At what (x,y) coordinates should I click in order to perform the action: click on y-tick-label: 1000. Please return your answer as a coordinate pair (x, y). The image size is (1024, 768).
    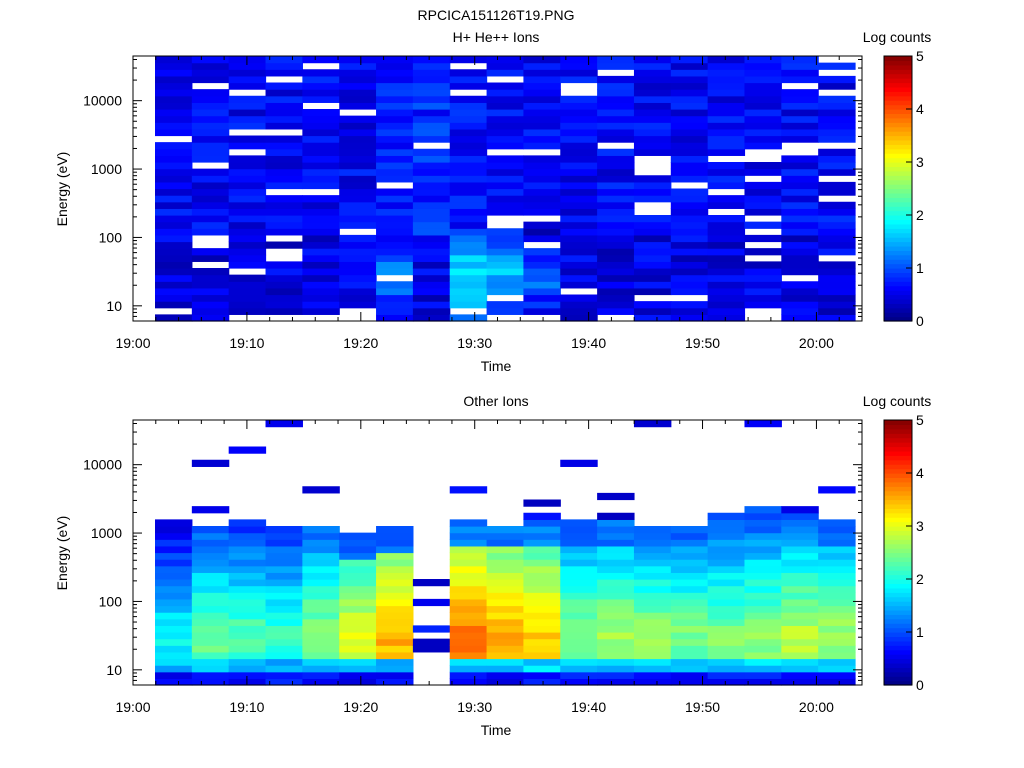
    Looking at the image, I should click on (106, 169).